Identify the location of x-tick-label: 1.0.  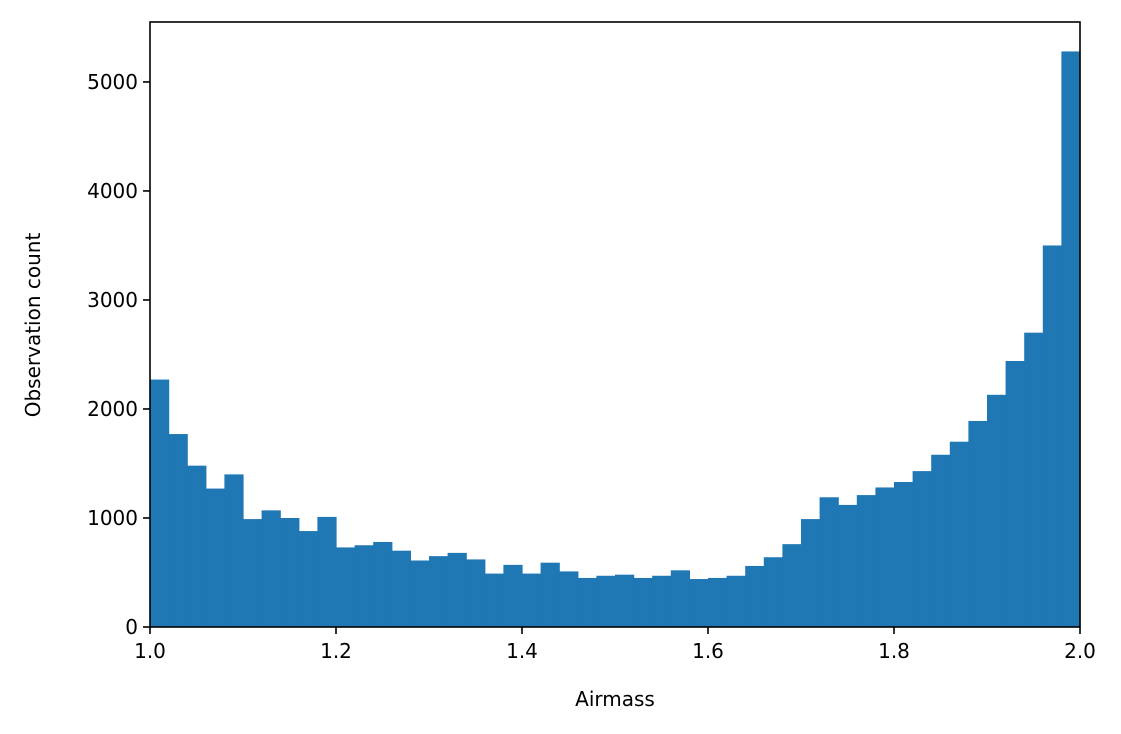
(150, 651).